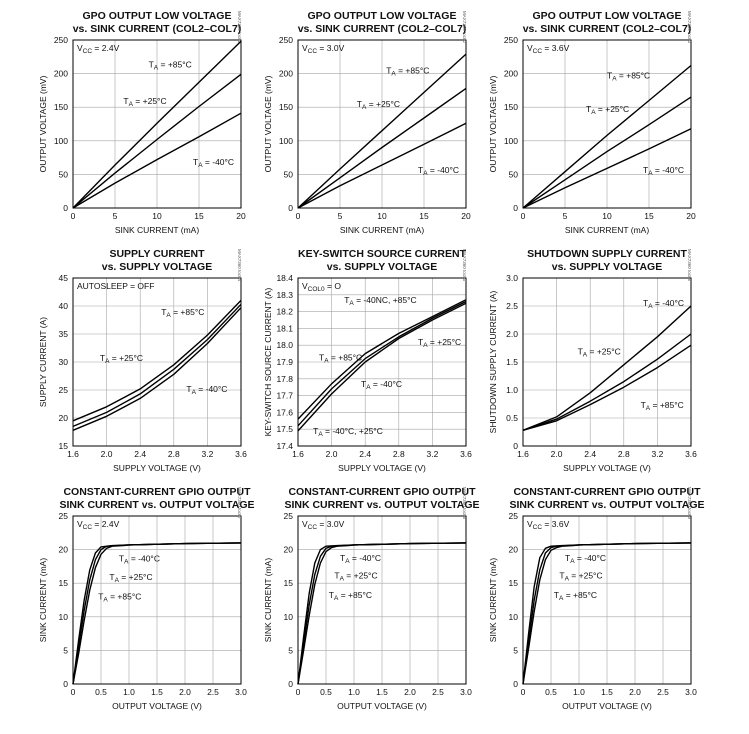  What do you see at coordinates (286, 40) in the screenshot?
I see `y-tick-label: 250` at bounding box center [286, 40].